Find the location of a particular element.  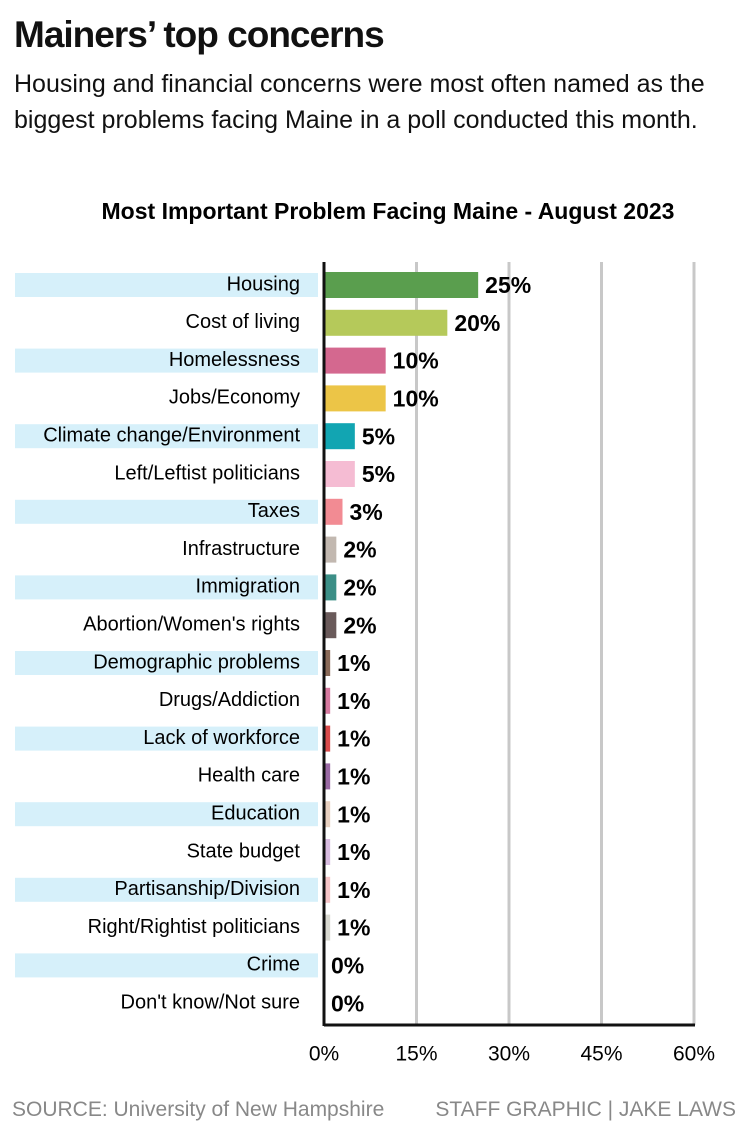

category-label: Cost of living is located at coordinates (243, 322).